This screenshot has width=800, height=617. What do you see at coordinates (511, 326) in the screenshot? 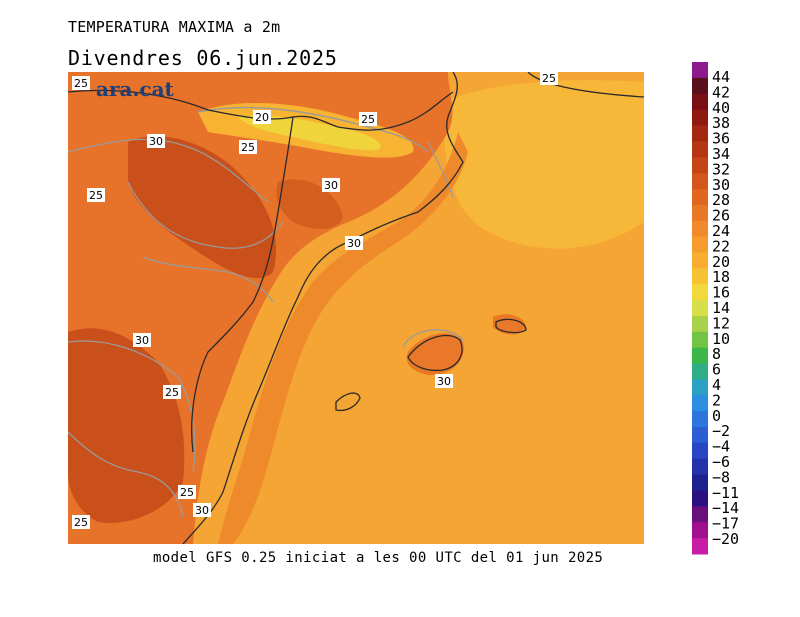
I see `menorca` at bounding box center [511, 326].